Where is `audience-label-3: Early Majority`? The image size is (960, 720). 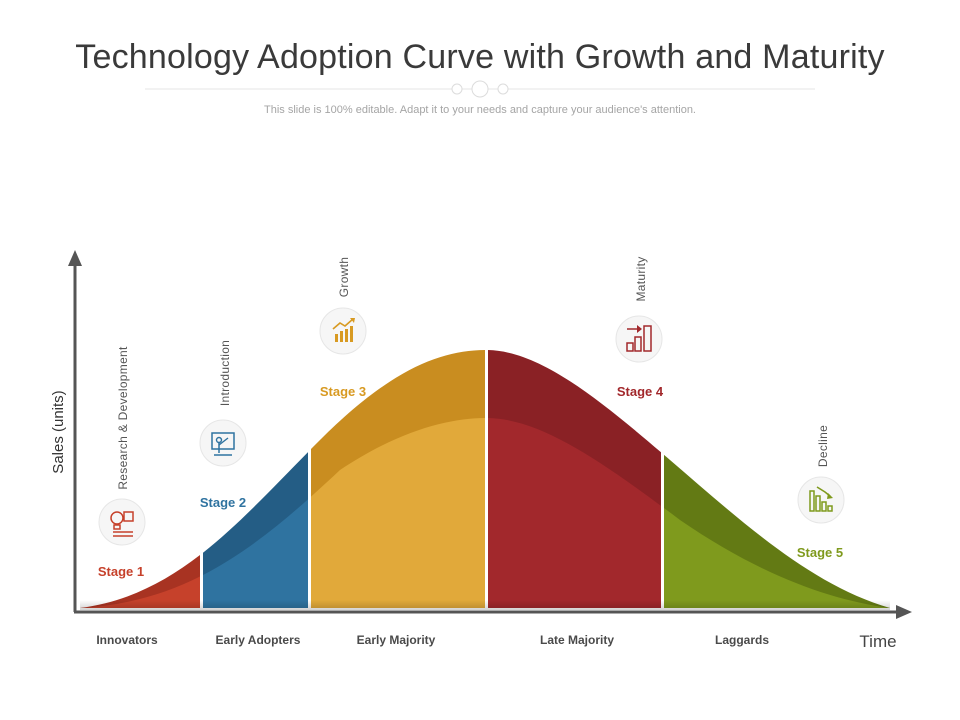
audience-label-3: Early Majority is located at coordinates (396, 640).